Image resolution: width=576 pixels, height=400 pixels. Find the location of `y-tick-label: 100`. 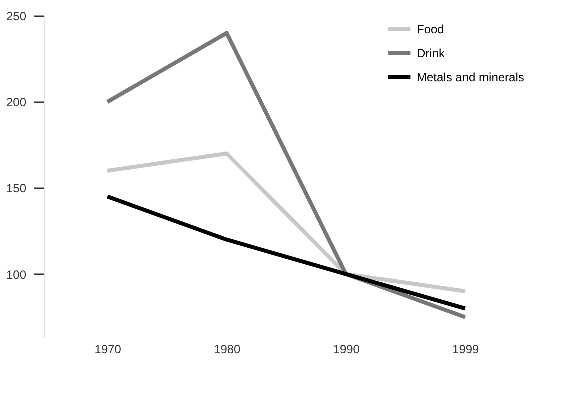

y-tick-label: 100 is located at coordinates (16, 275).